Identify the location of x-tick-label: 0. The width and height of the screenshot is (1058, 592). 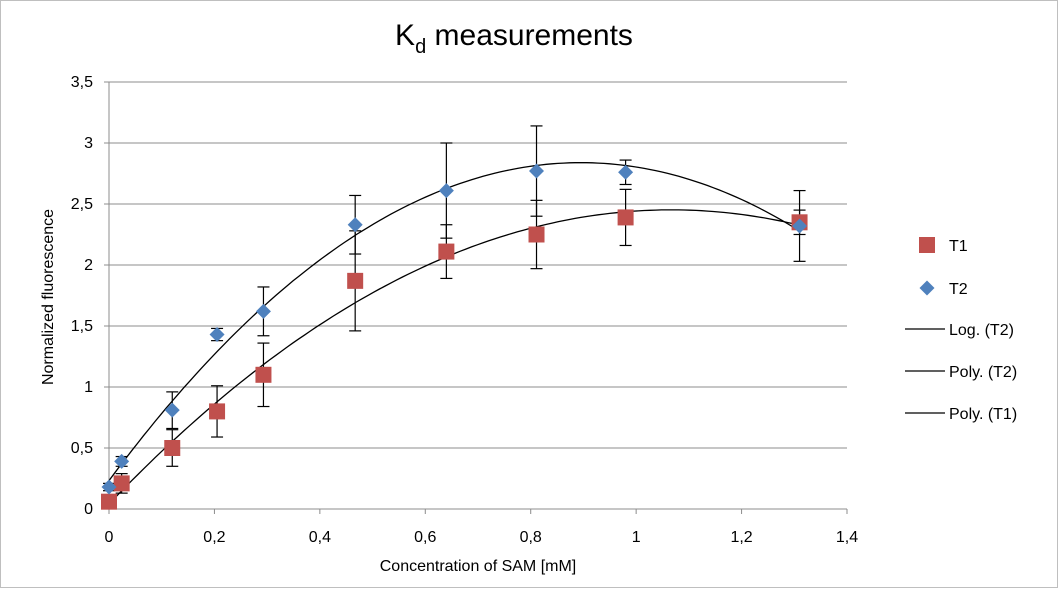
(109, 537).